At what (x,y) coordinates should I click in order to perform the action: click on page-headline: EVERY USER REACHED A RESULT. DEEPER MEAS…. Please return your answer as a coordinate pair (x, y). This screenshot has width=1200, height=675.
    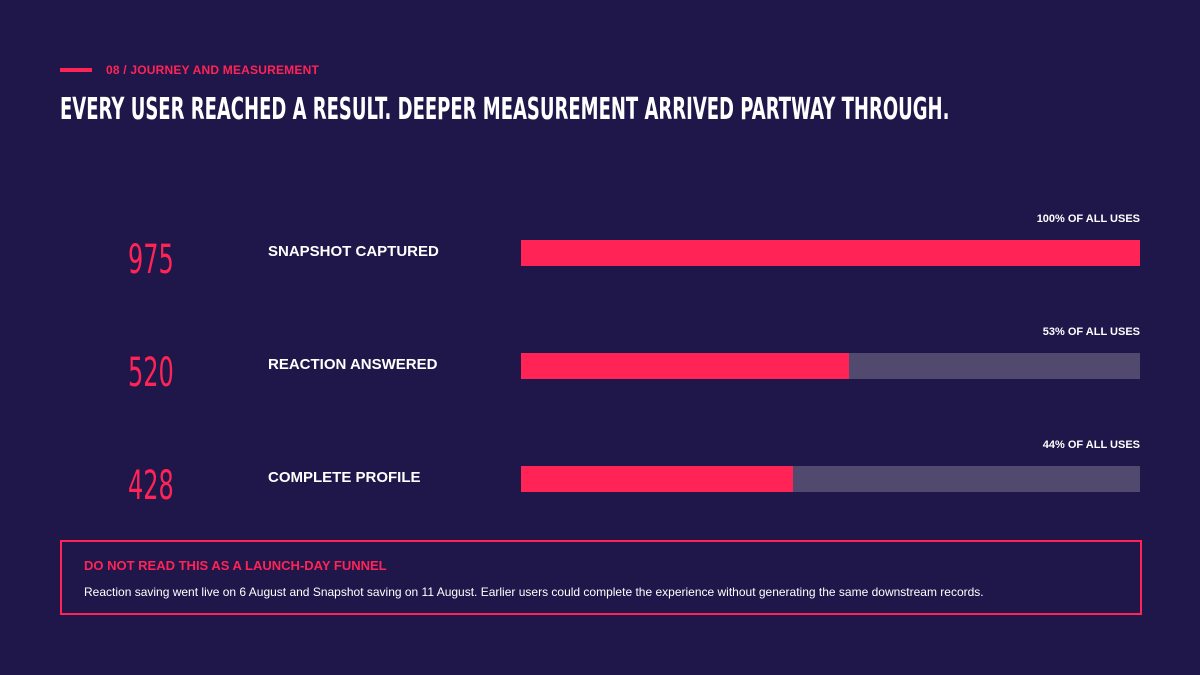
    Looking at the image, I should click on (505, 109).